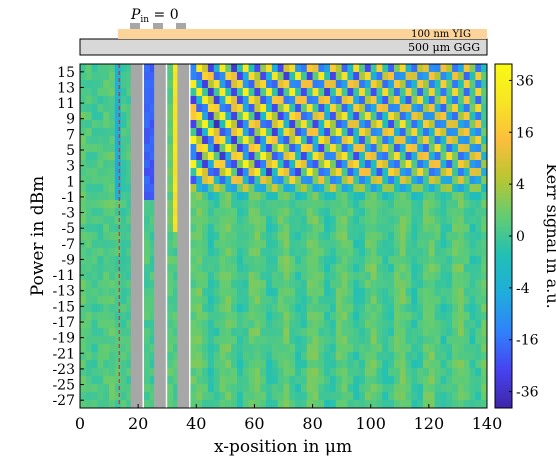  Describe the element at coordinates (523, 289) in the screenshot. I see `colorbar-tick-label: -4` at that location.